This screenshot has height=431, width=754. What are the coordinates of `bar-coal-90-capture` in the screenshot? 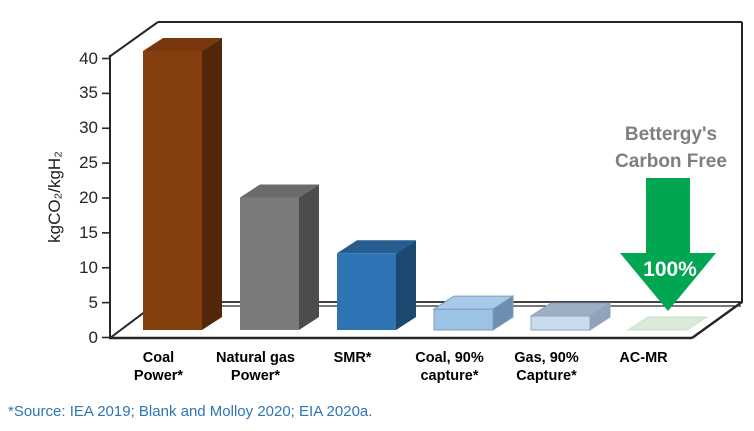 It's located at (473, 313).